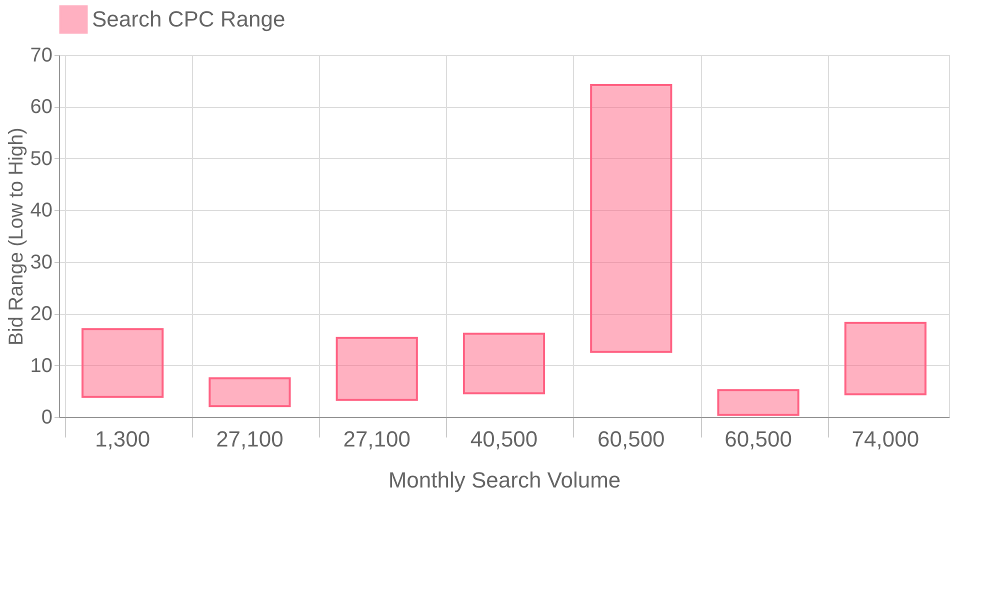 This screenshot has width=1000, height=600. What do you see at coordinates (41, 262) in the screenshot?
I see `y-tick-label: 30` at bounding box center [41, 262].